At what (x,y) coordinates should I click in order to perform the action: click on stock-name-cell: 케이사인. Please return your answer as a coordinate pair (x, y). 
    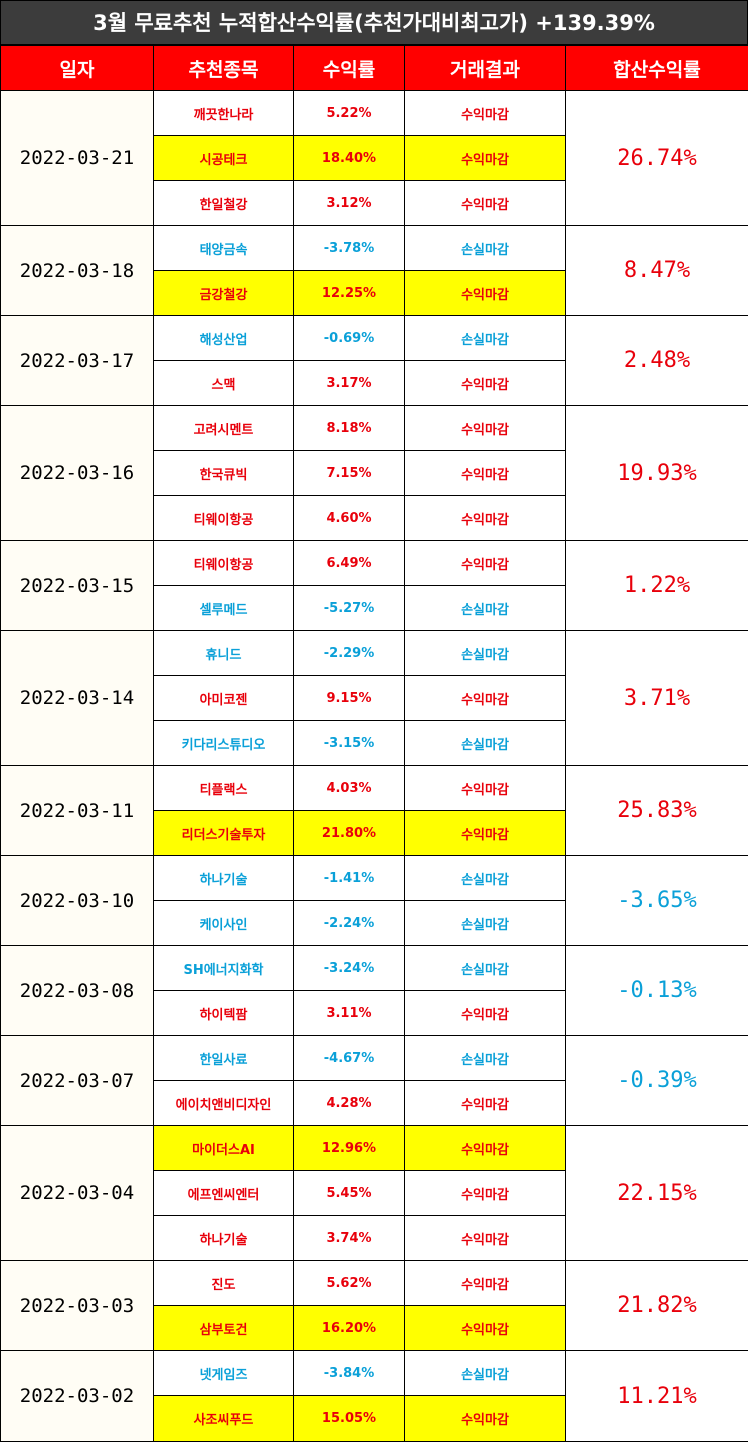
    Looking at the image, I should click on (224, 923).